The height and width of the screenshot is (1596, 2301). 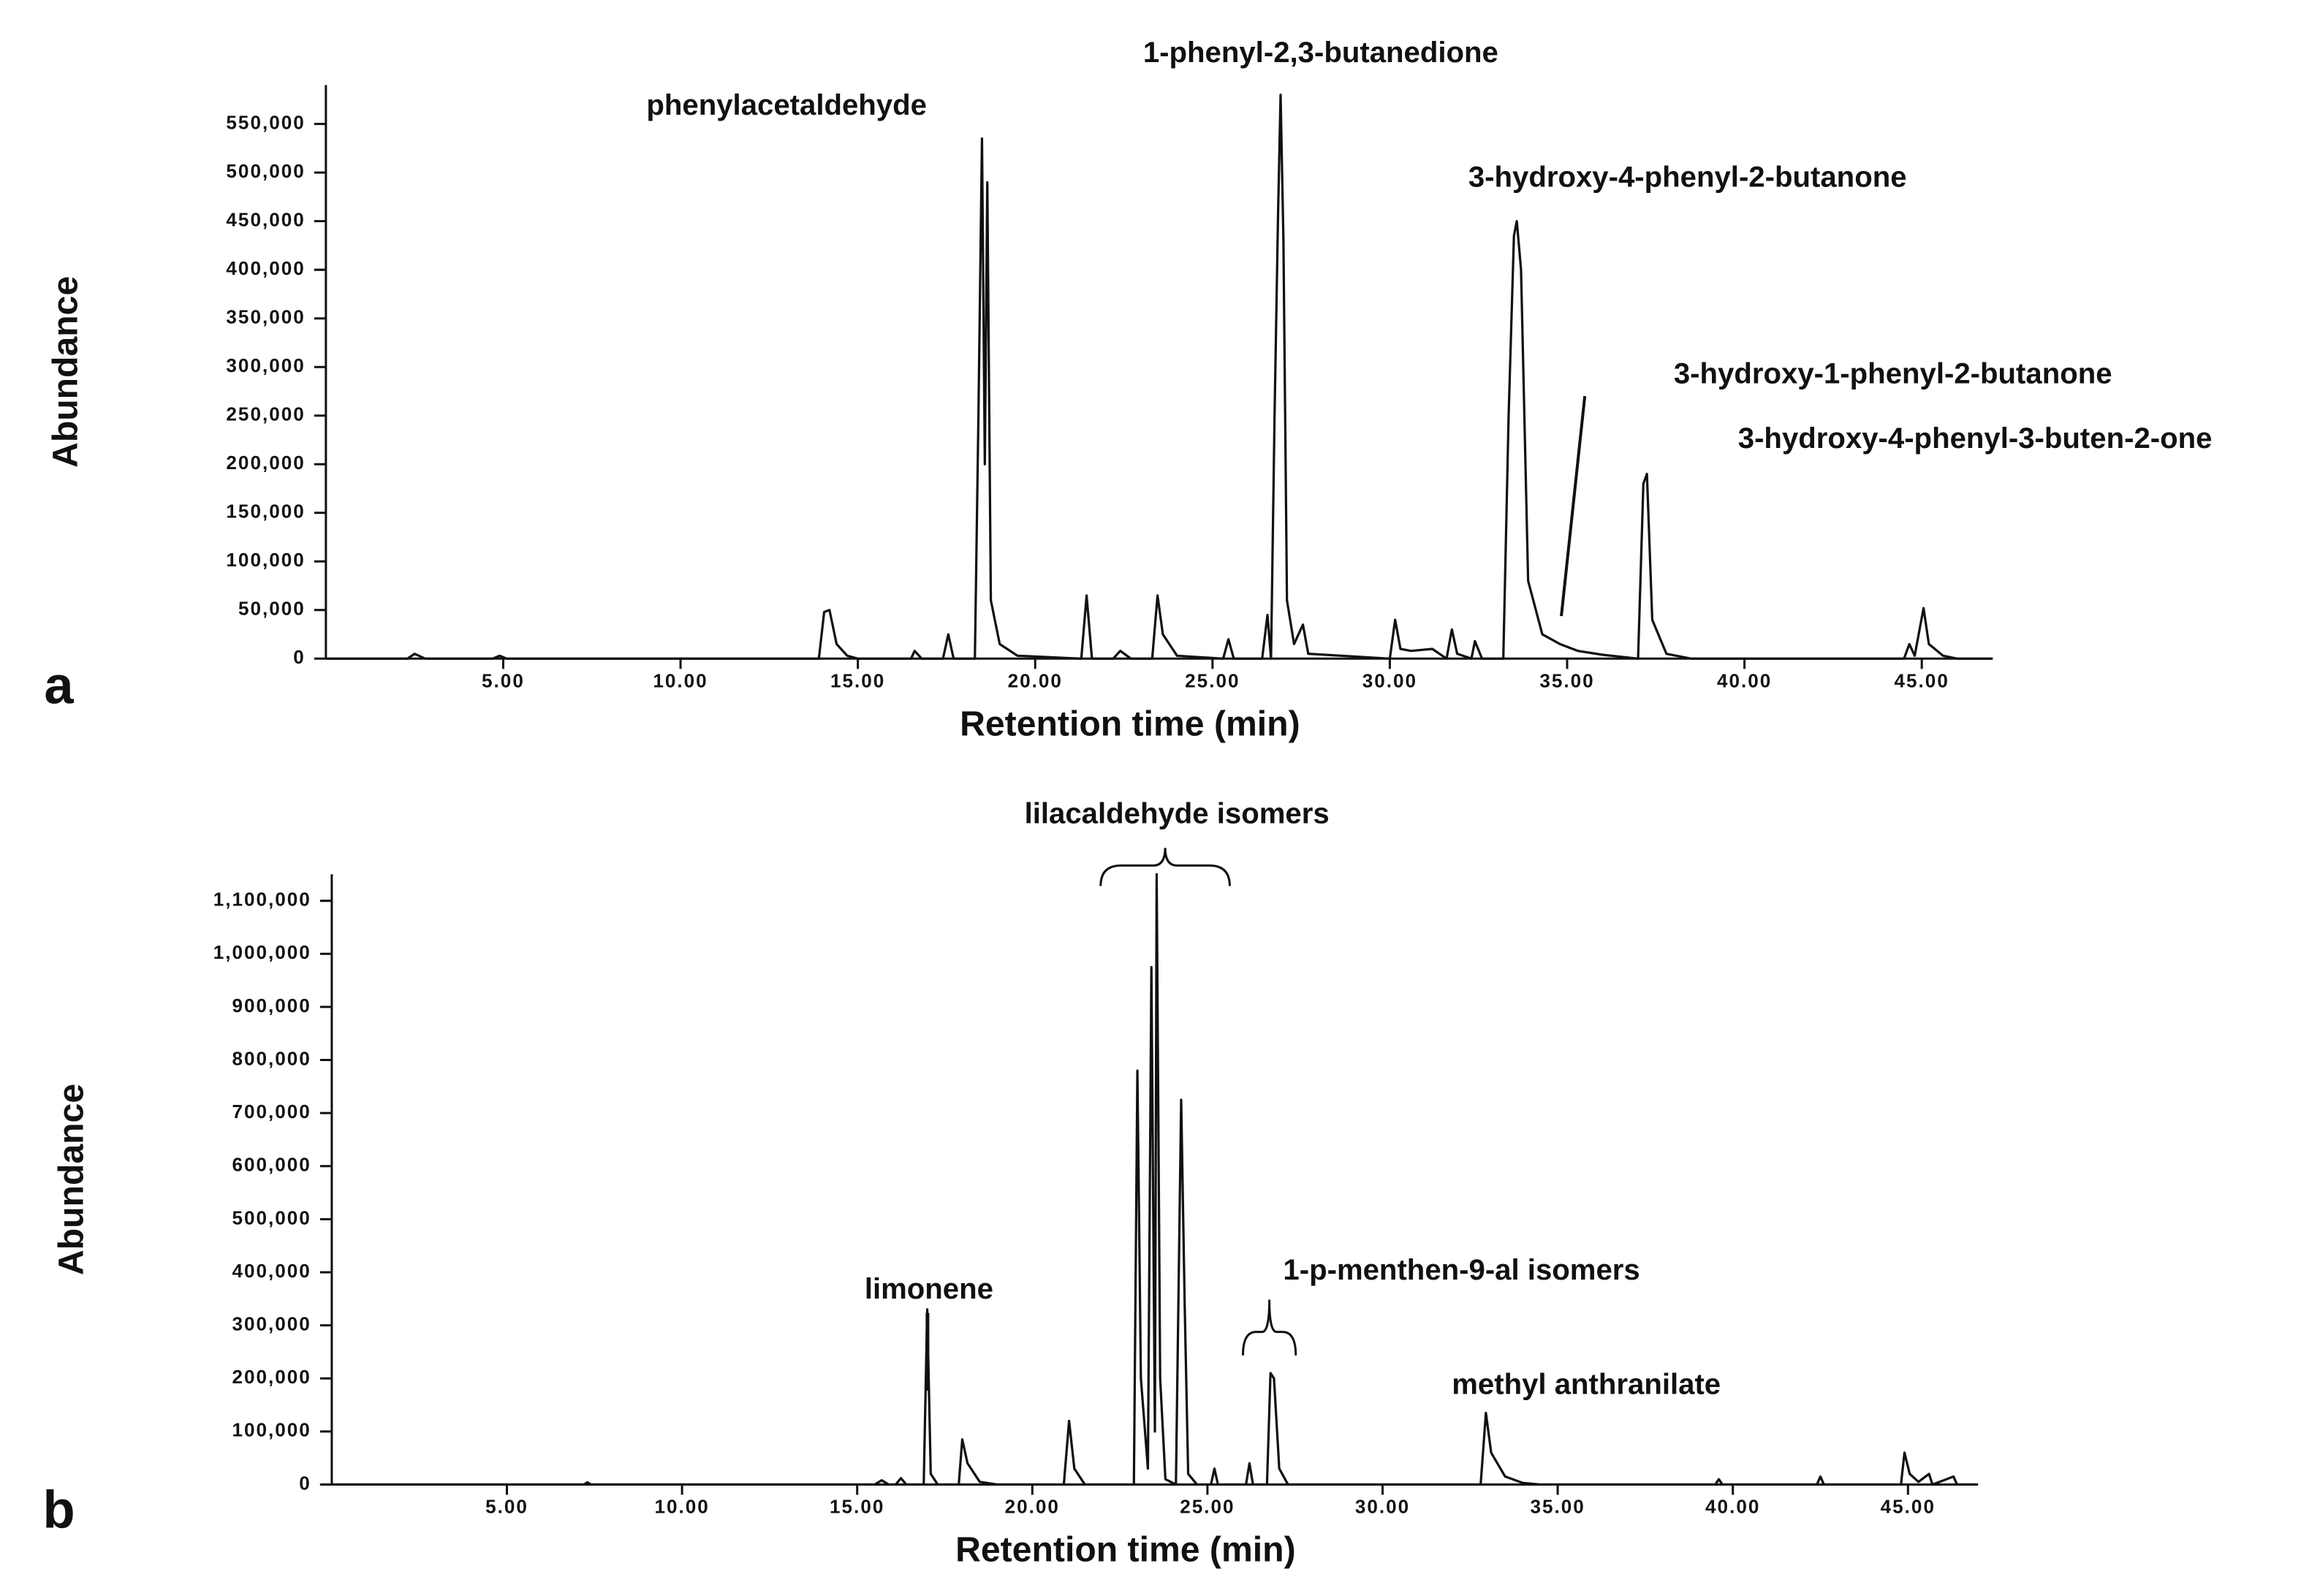 I want to click on peak-annotation: 1-phenyl-2,3-butanedione, so click(x=1320, y=52).